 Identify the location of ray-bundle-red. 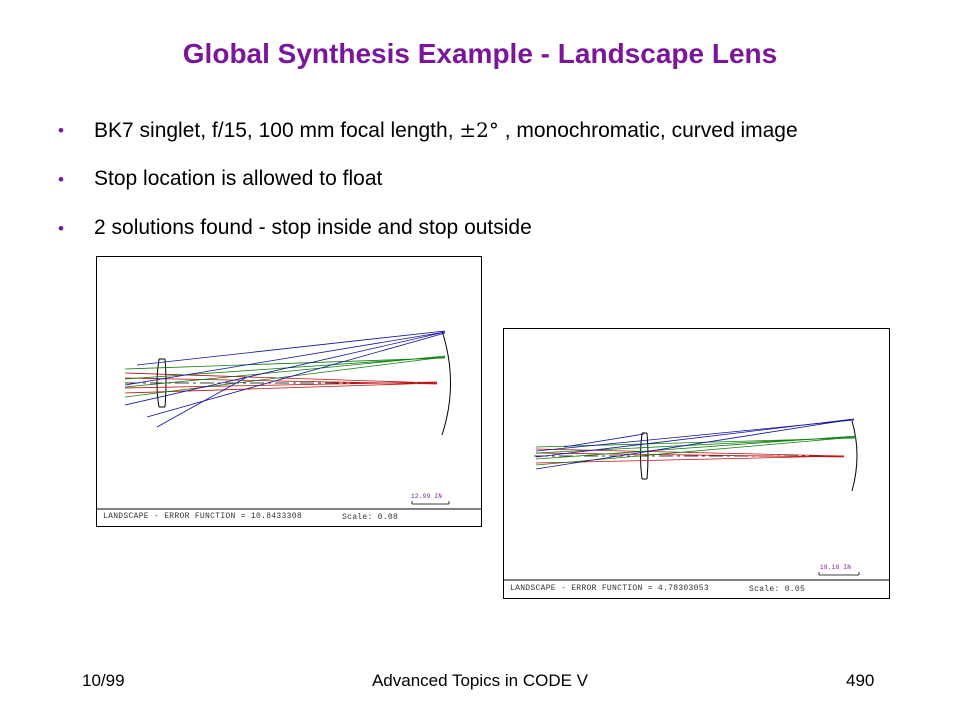
(281, 383).